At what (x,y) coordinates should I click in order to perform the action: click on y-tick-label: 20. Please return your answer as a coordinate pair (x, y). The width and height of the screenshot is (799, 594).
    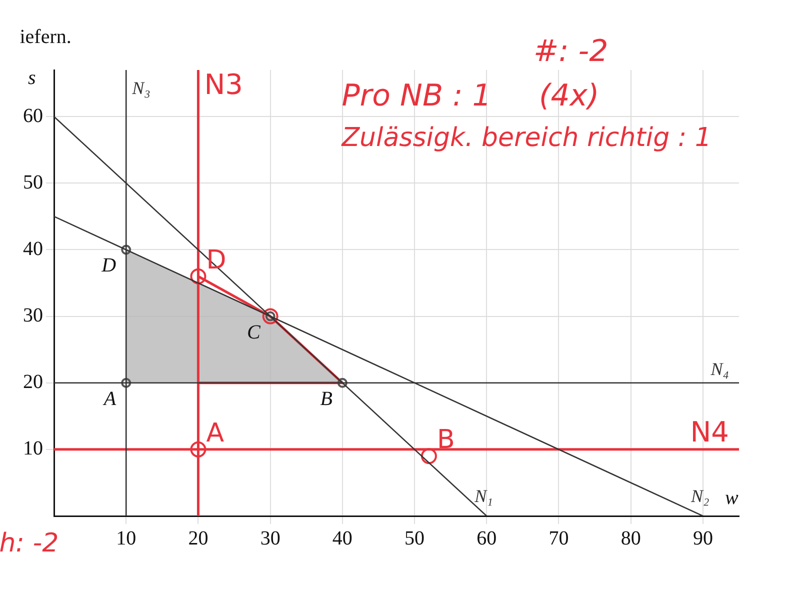
    Looking at the image, I should click on (33, 382).